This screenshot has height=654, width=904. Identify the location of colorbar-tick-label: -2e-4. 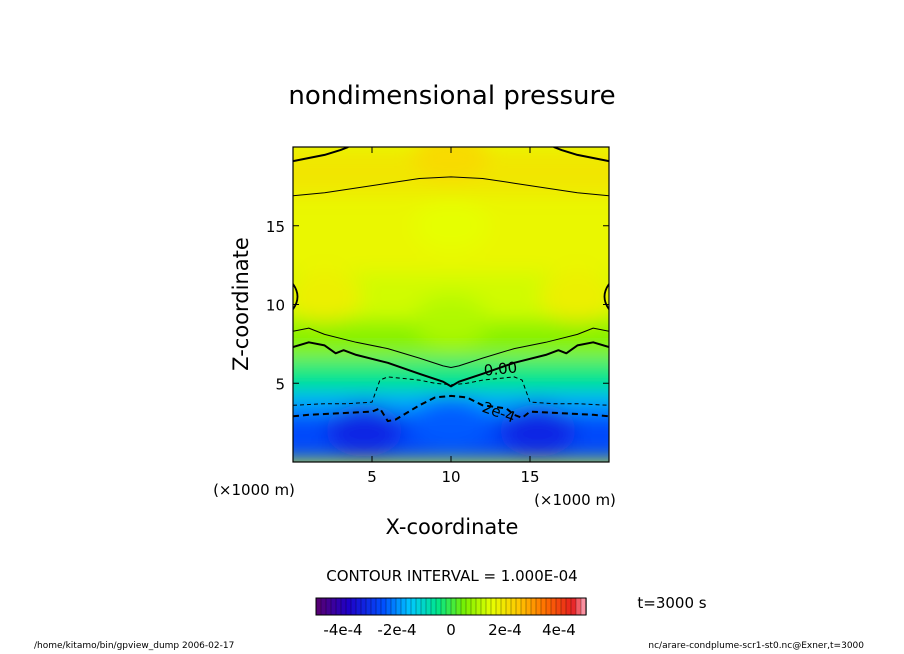
(396, 630).